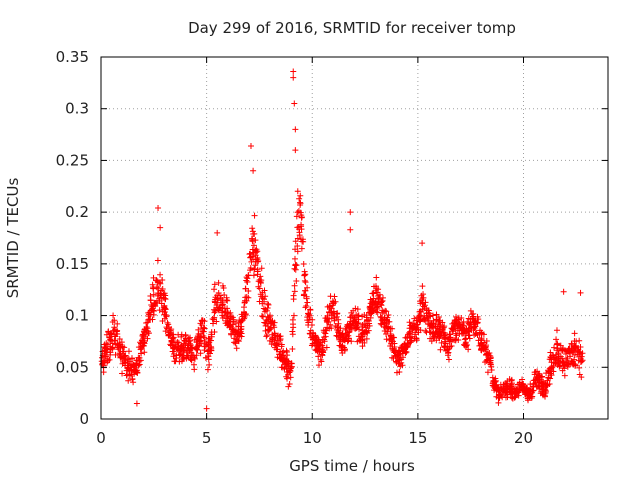 The height and width of the screenshot is (480, 640). Describe the element at coordinates (523, 438) in the screenshot. I see `x-tick-label: 20` at that location.